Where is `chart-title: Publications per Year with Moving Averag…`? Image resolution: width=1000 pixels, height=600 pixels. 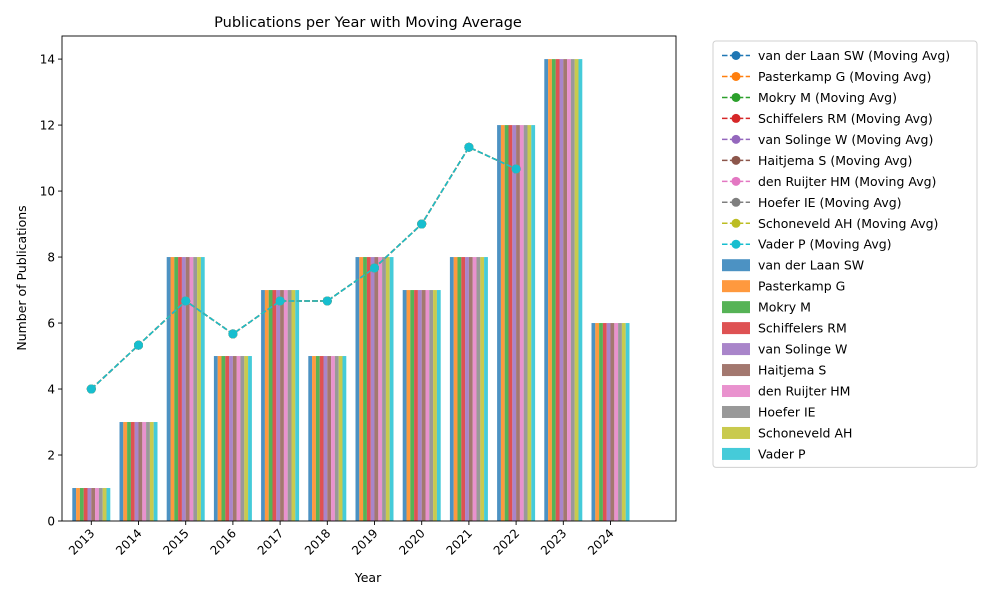
chart-title: Publications per Year with Moving Averag… is located at coordinates (368, 23).